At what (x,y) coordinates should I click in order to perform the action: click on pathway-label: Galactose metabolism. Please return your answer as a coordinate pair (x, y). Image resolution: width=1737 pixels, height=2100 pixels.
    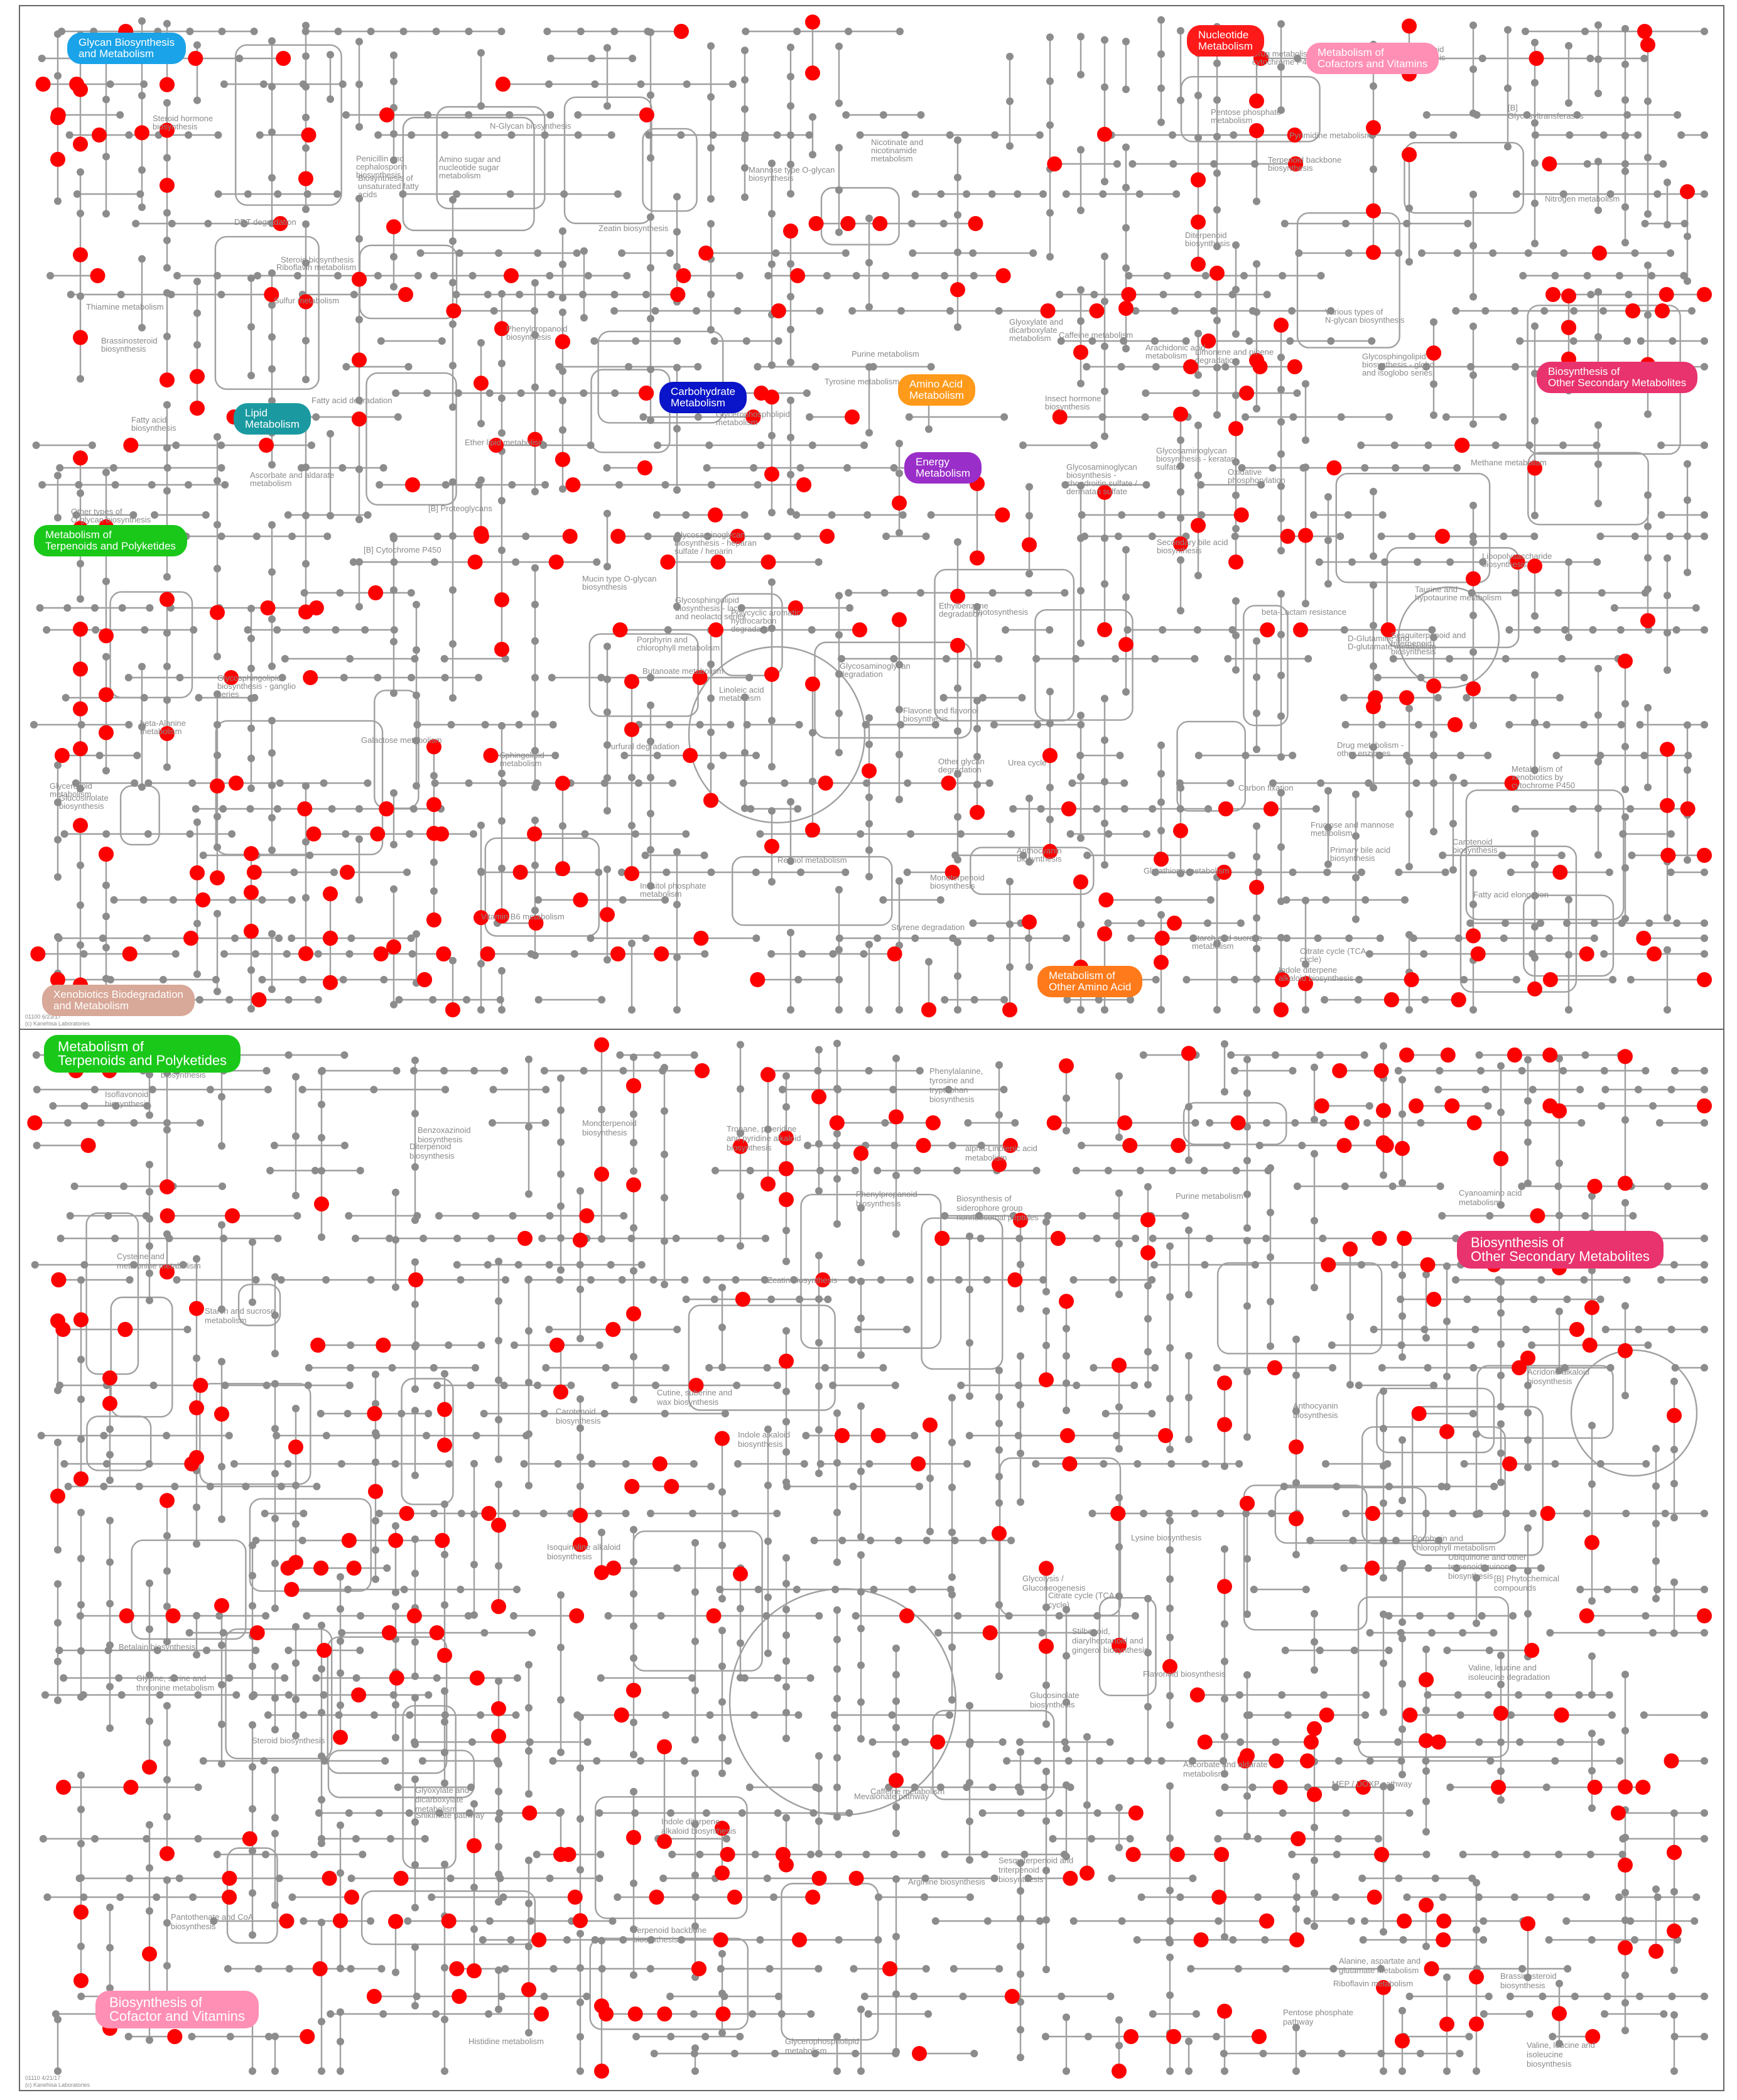
    Looking at the image, I should click on (401, 740).